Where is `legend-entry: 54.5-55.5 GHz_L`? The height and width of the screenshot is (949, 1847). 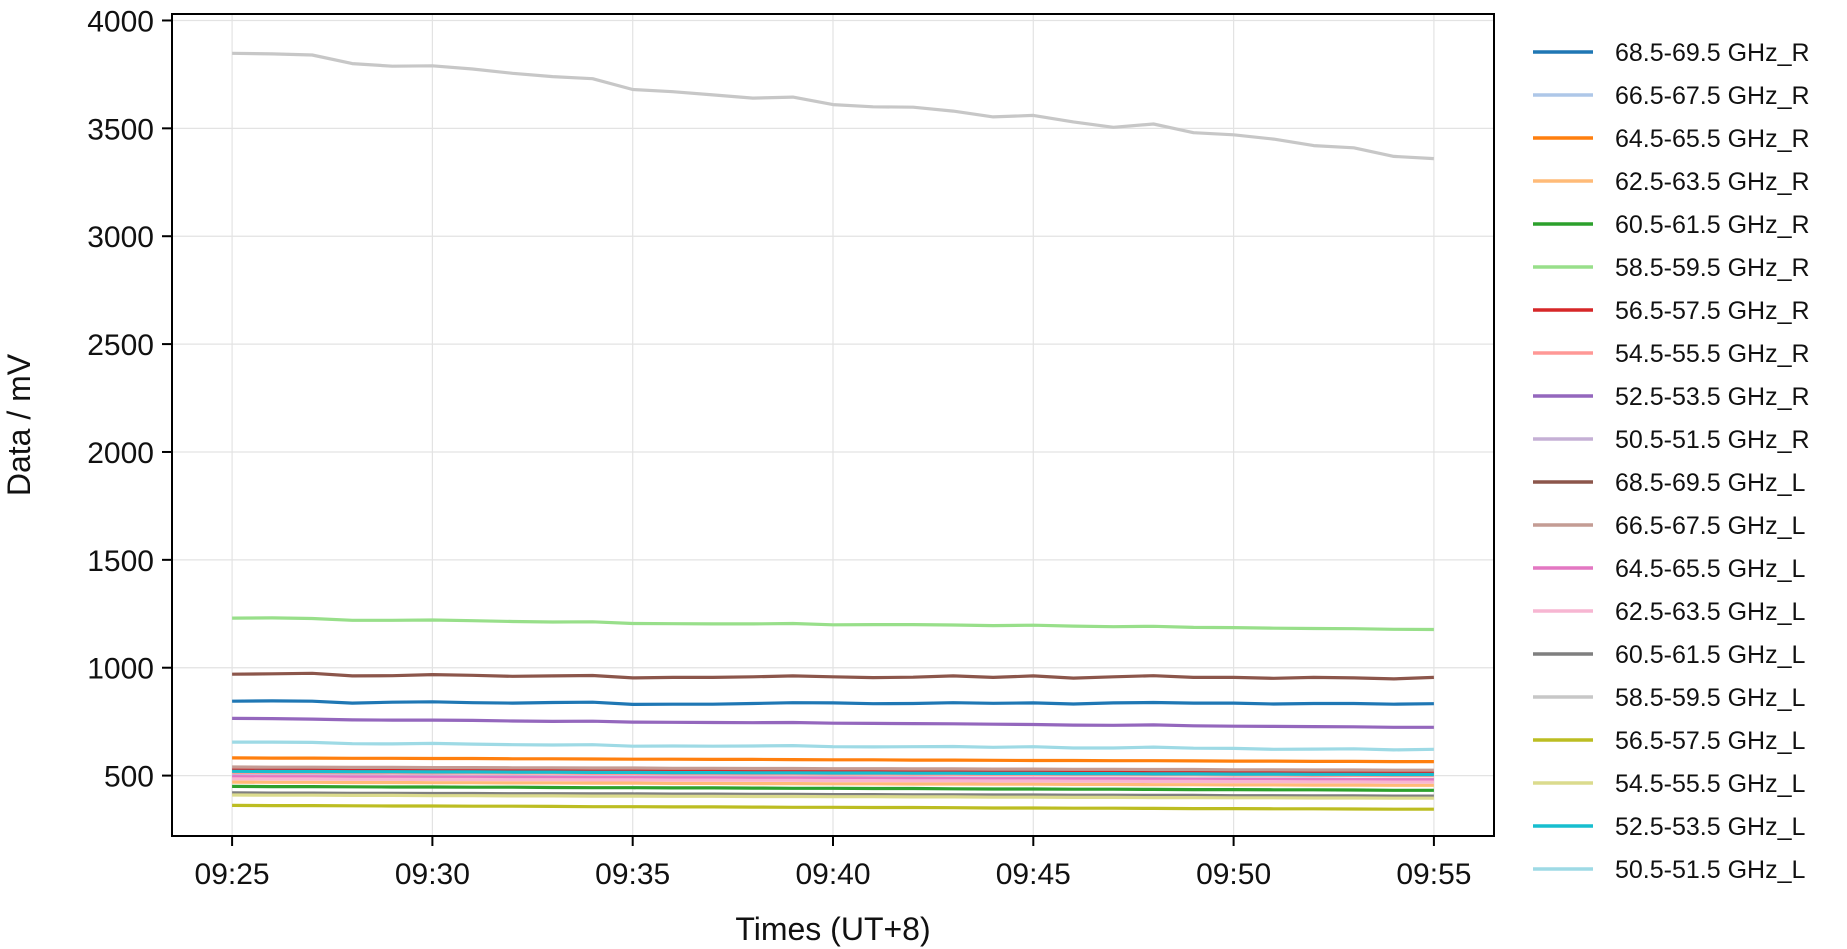 legend-entry: 54.5-55.5 GHz_L is located at coordinates (1669, 784).